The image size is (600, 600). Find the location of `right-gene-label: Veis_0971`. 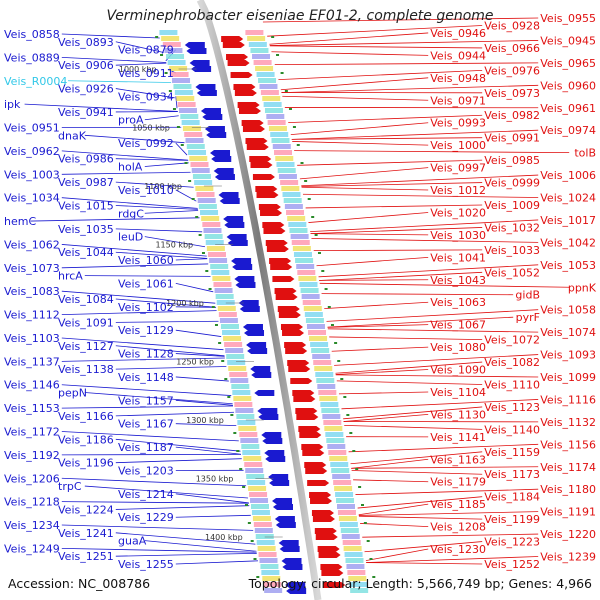

right-gene-label: Veis_0971 is located at coordinates (458, 100).